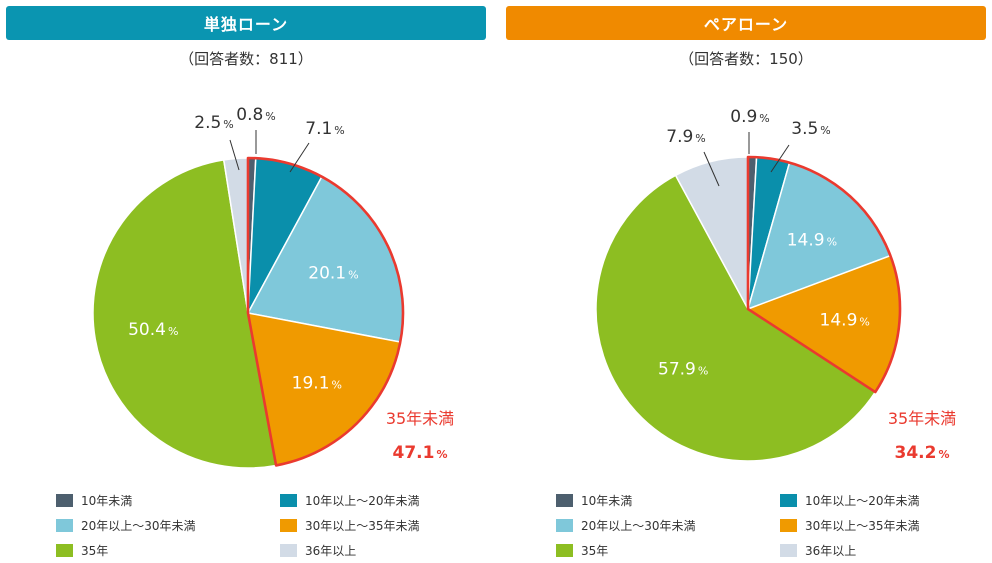 The image size is (992, 563). I want to click on slice-label-3: 20.1%, so click(333, 273).